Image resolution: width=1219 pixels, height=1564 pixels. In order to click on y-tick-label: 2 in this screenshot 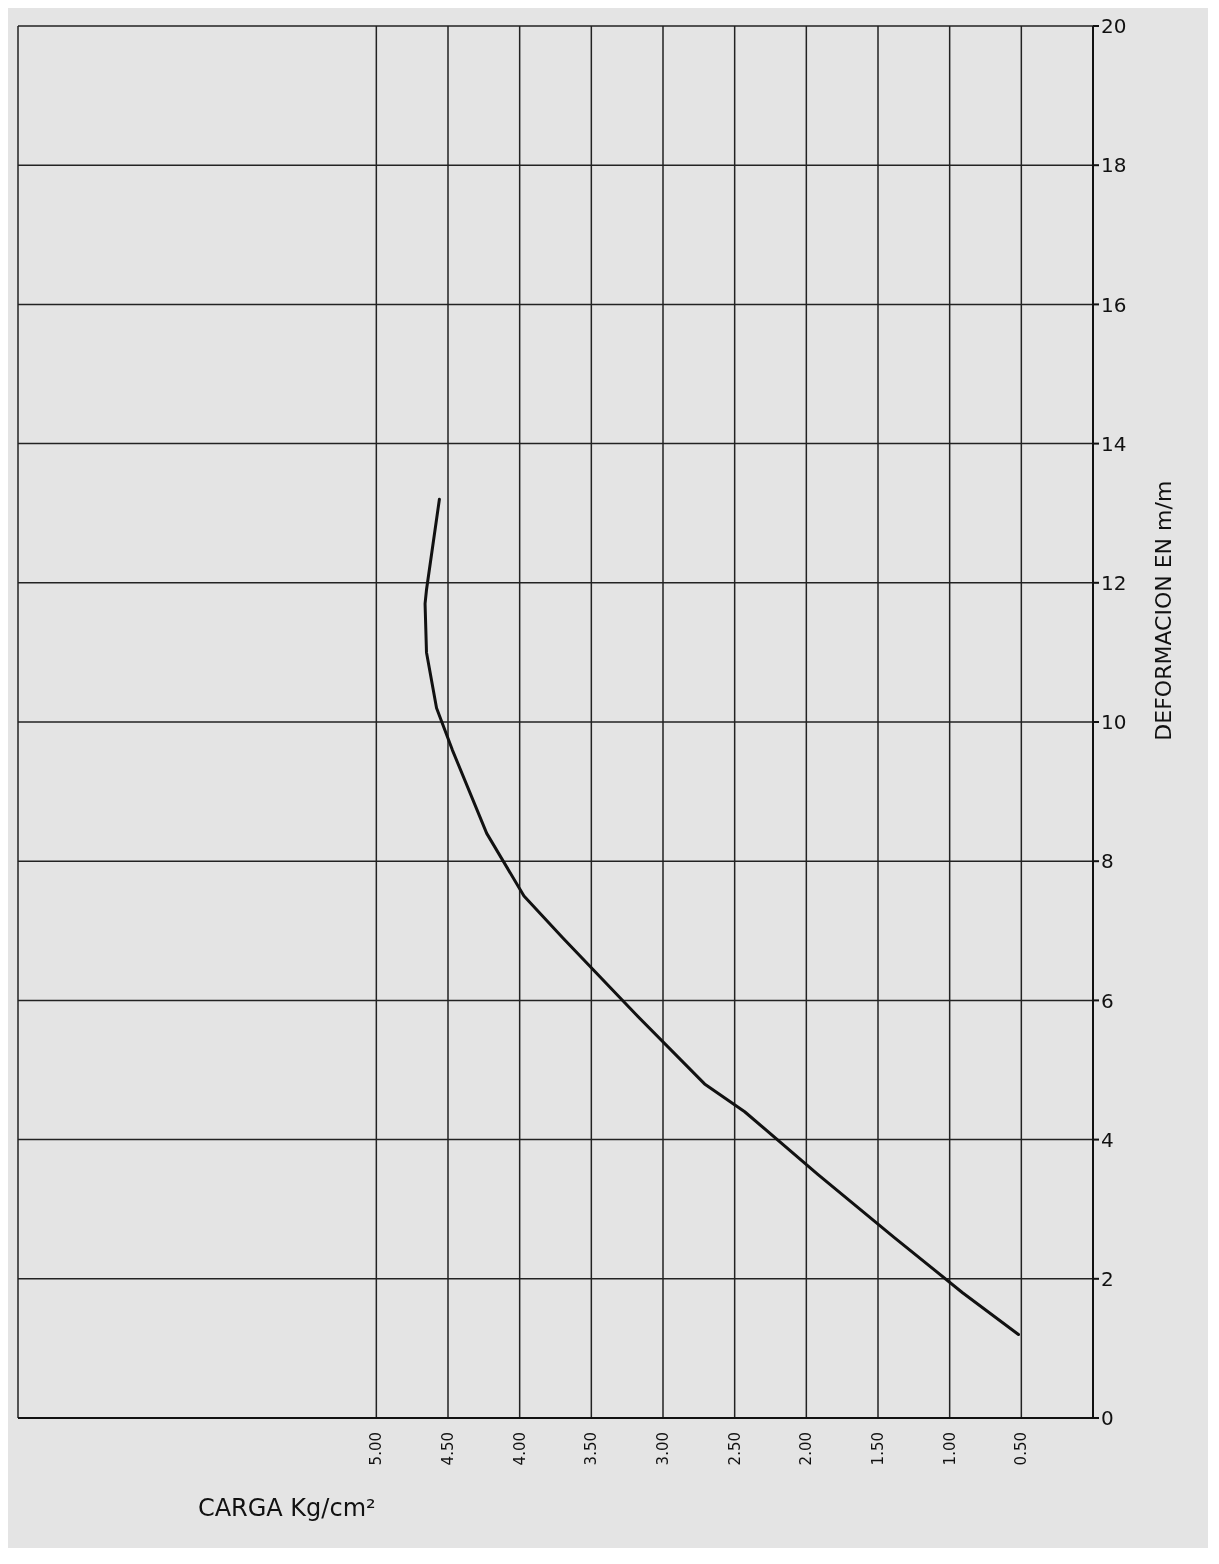, I will do `click(1107, 1278)`.